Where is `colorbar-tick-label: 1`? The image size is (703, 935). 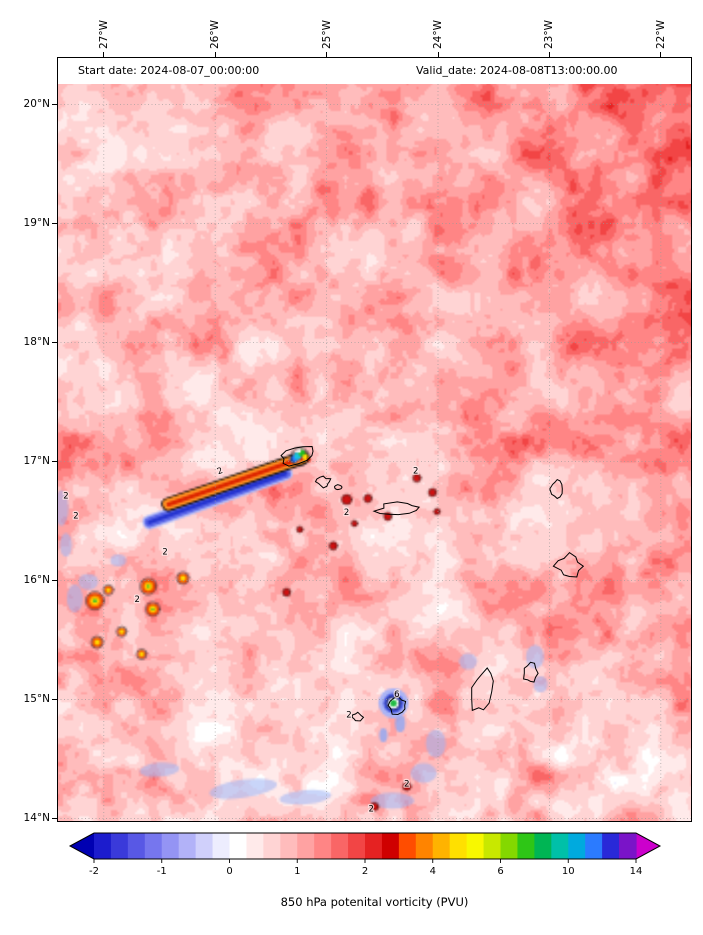 colorbar-tick-label: 1 is located at coordinates (297, 871).